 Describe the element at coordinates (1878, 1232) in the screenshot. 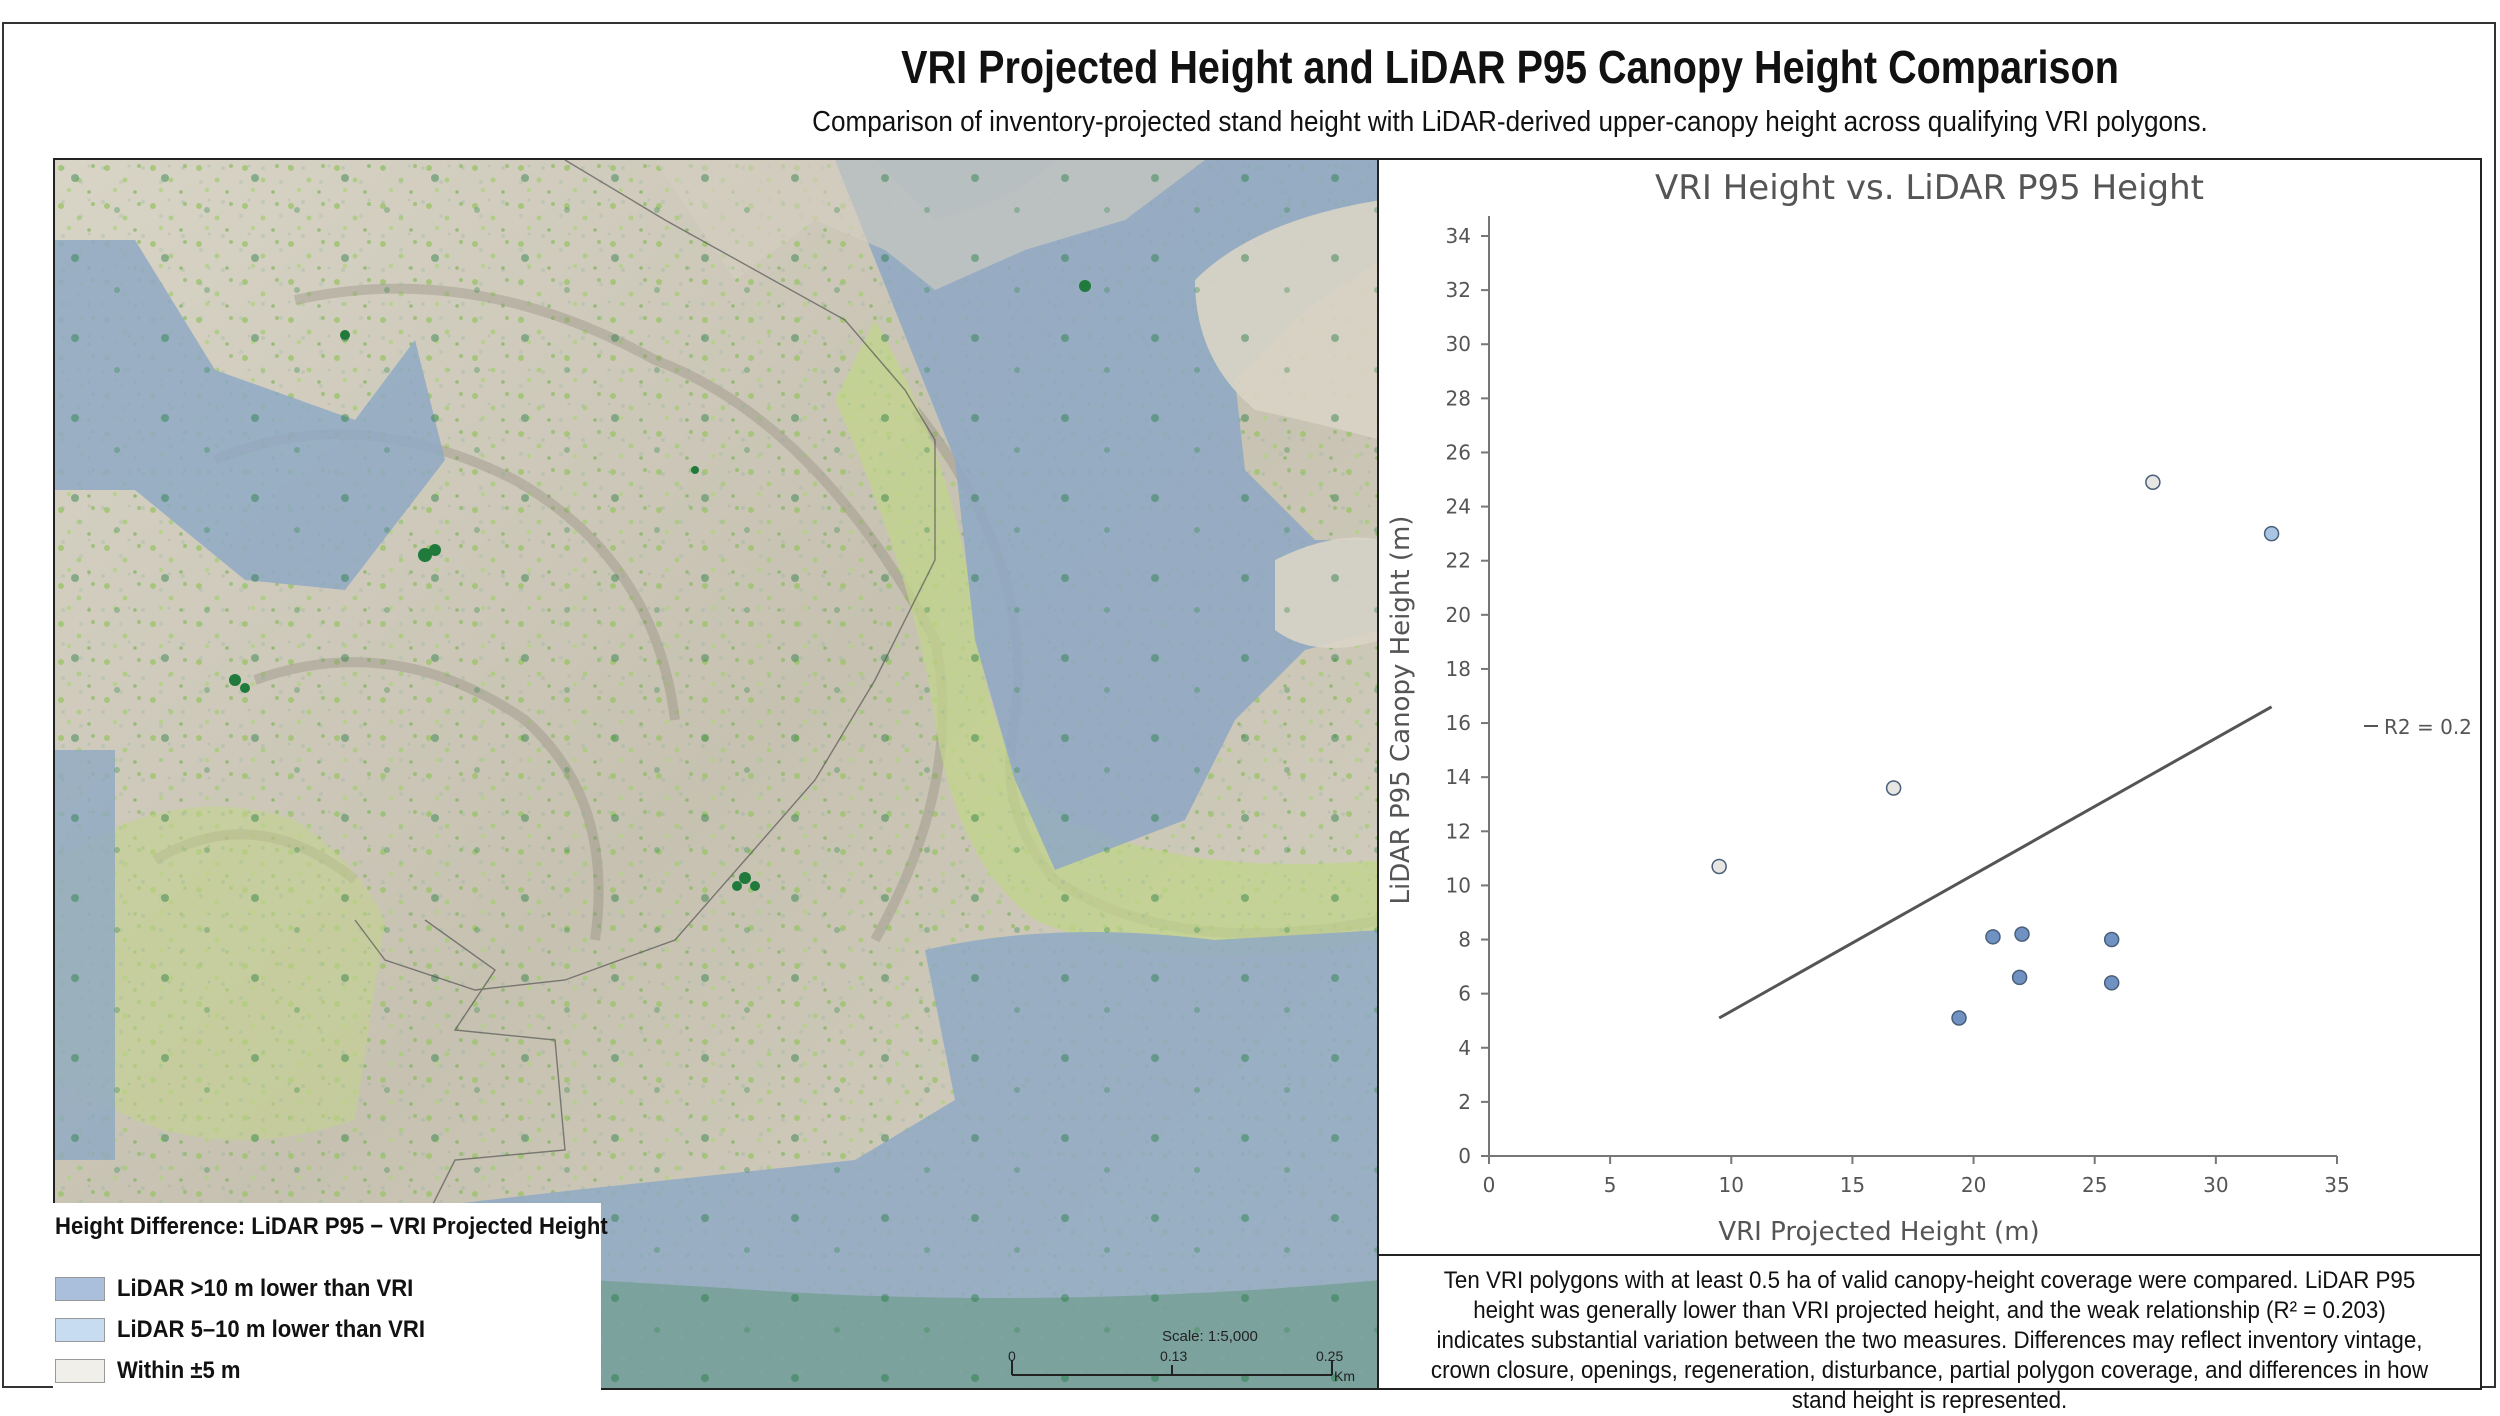

I see `x-axis-label: VRI Projected Height (m)` at that location.